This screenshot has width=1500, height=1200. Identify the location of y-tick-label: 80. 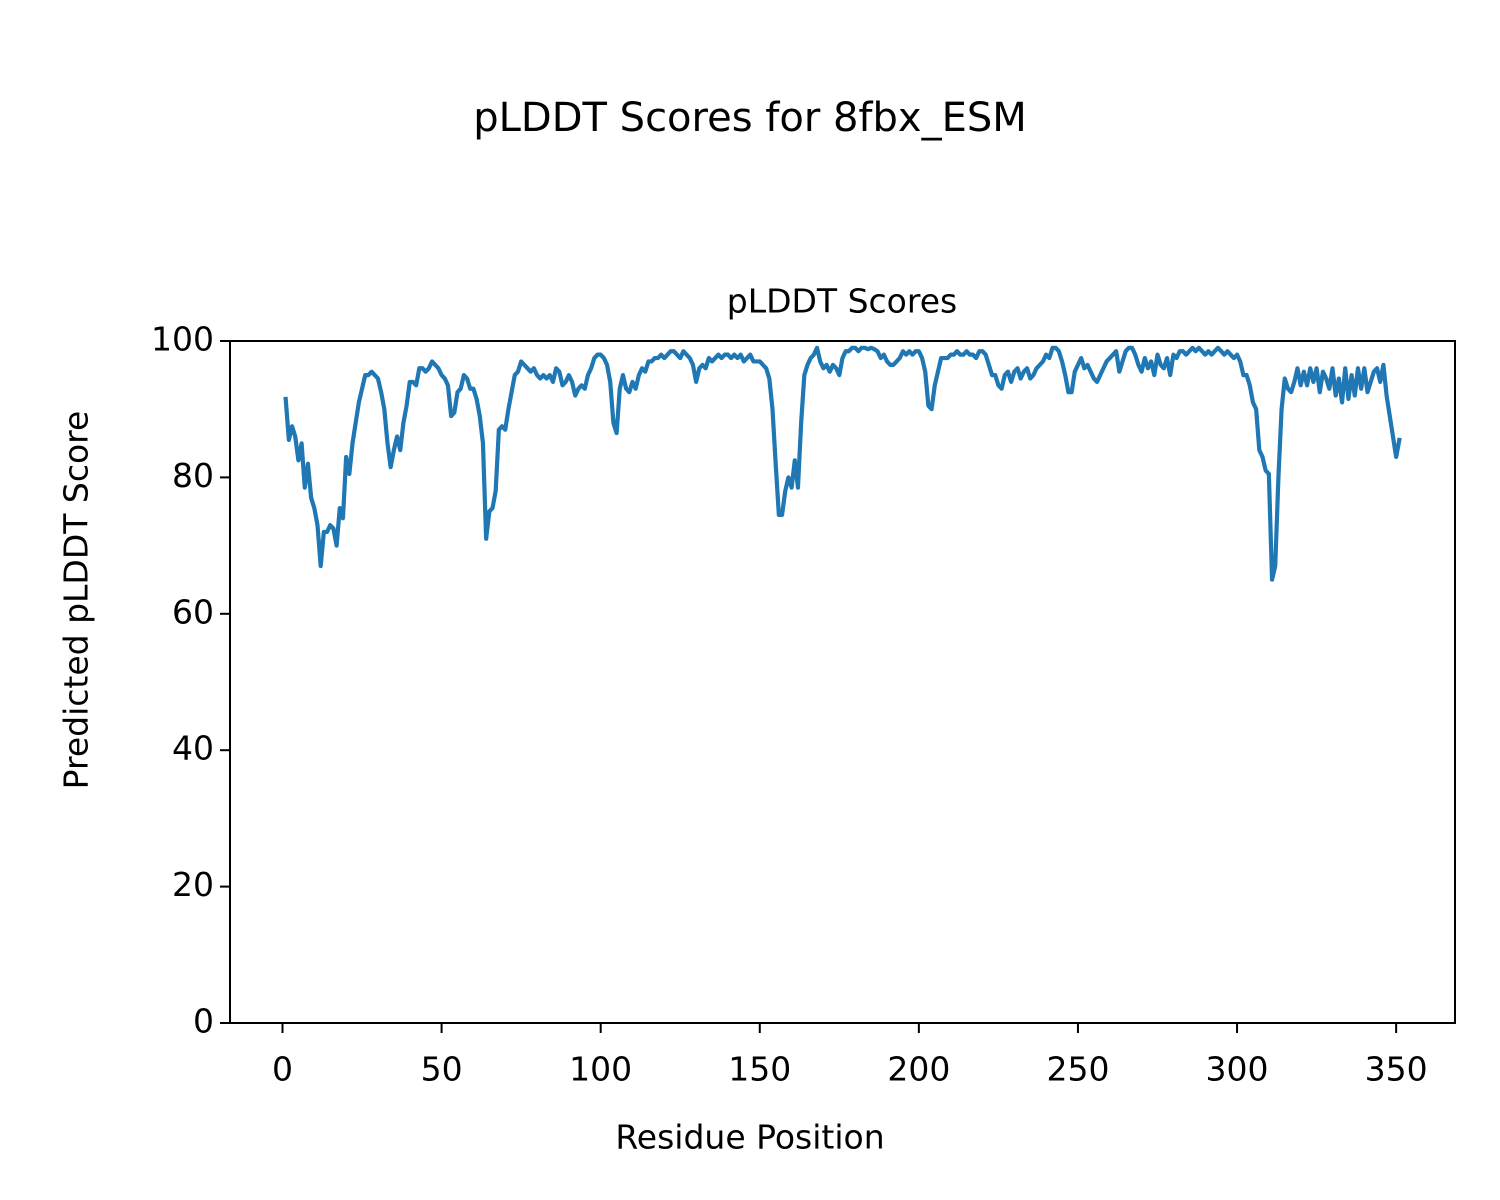
(193, 475).